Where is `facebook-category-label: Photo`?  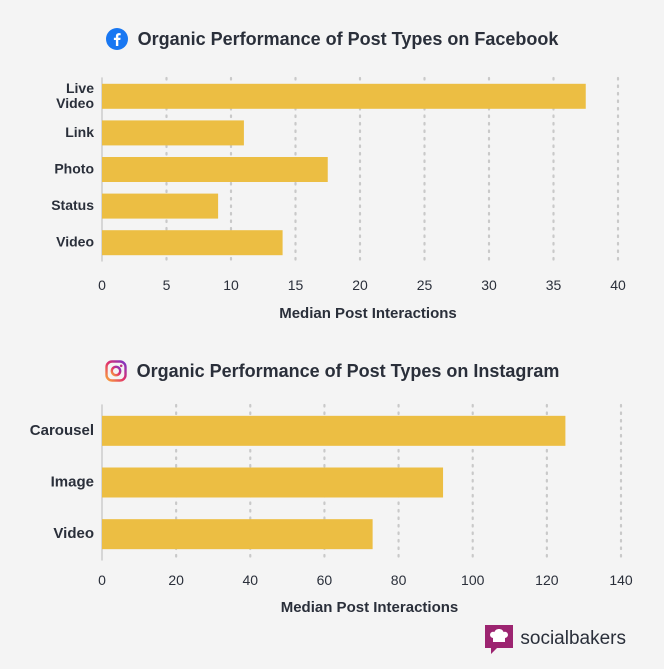 facebook-category-label: Photo is located at coordinates (74, 168).